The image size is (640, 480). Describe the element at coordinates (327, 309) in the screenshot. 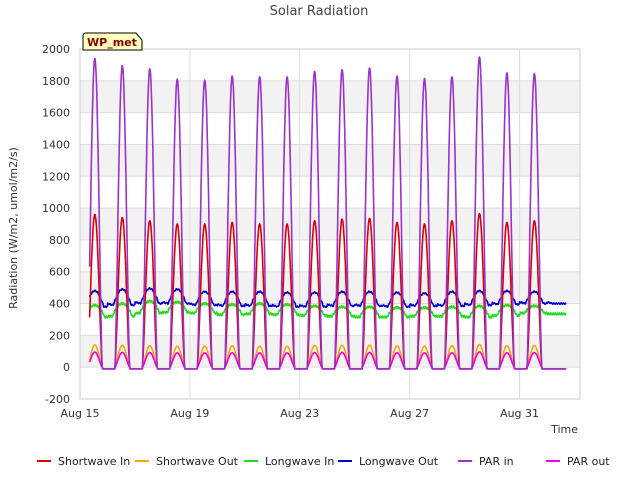

I see `series-line-longwave-in` at that location.